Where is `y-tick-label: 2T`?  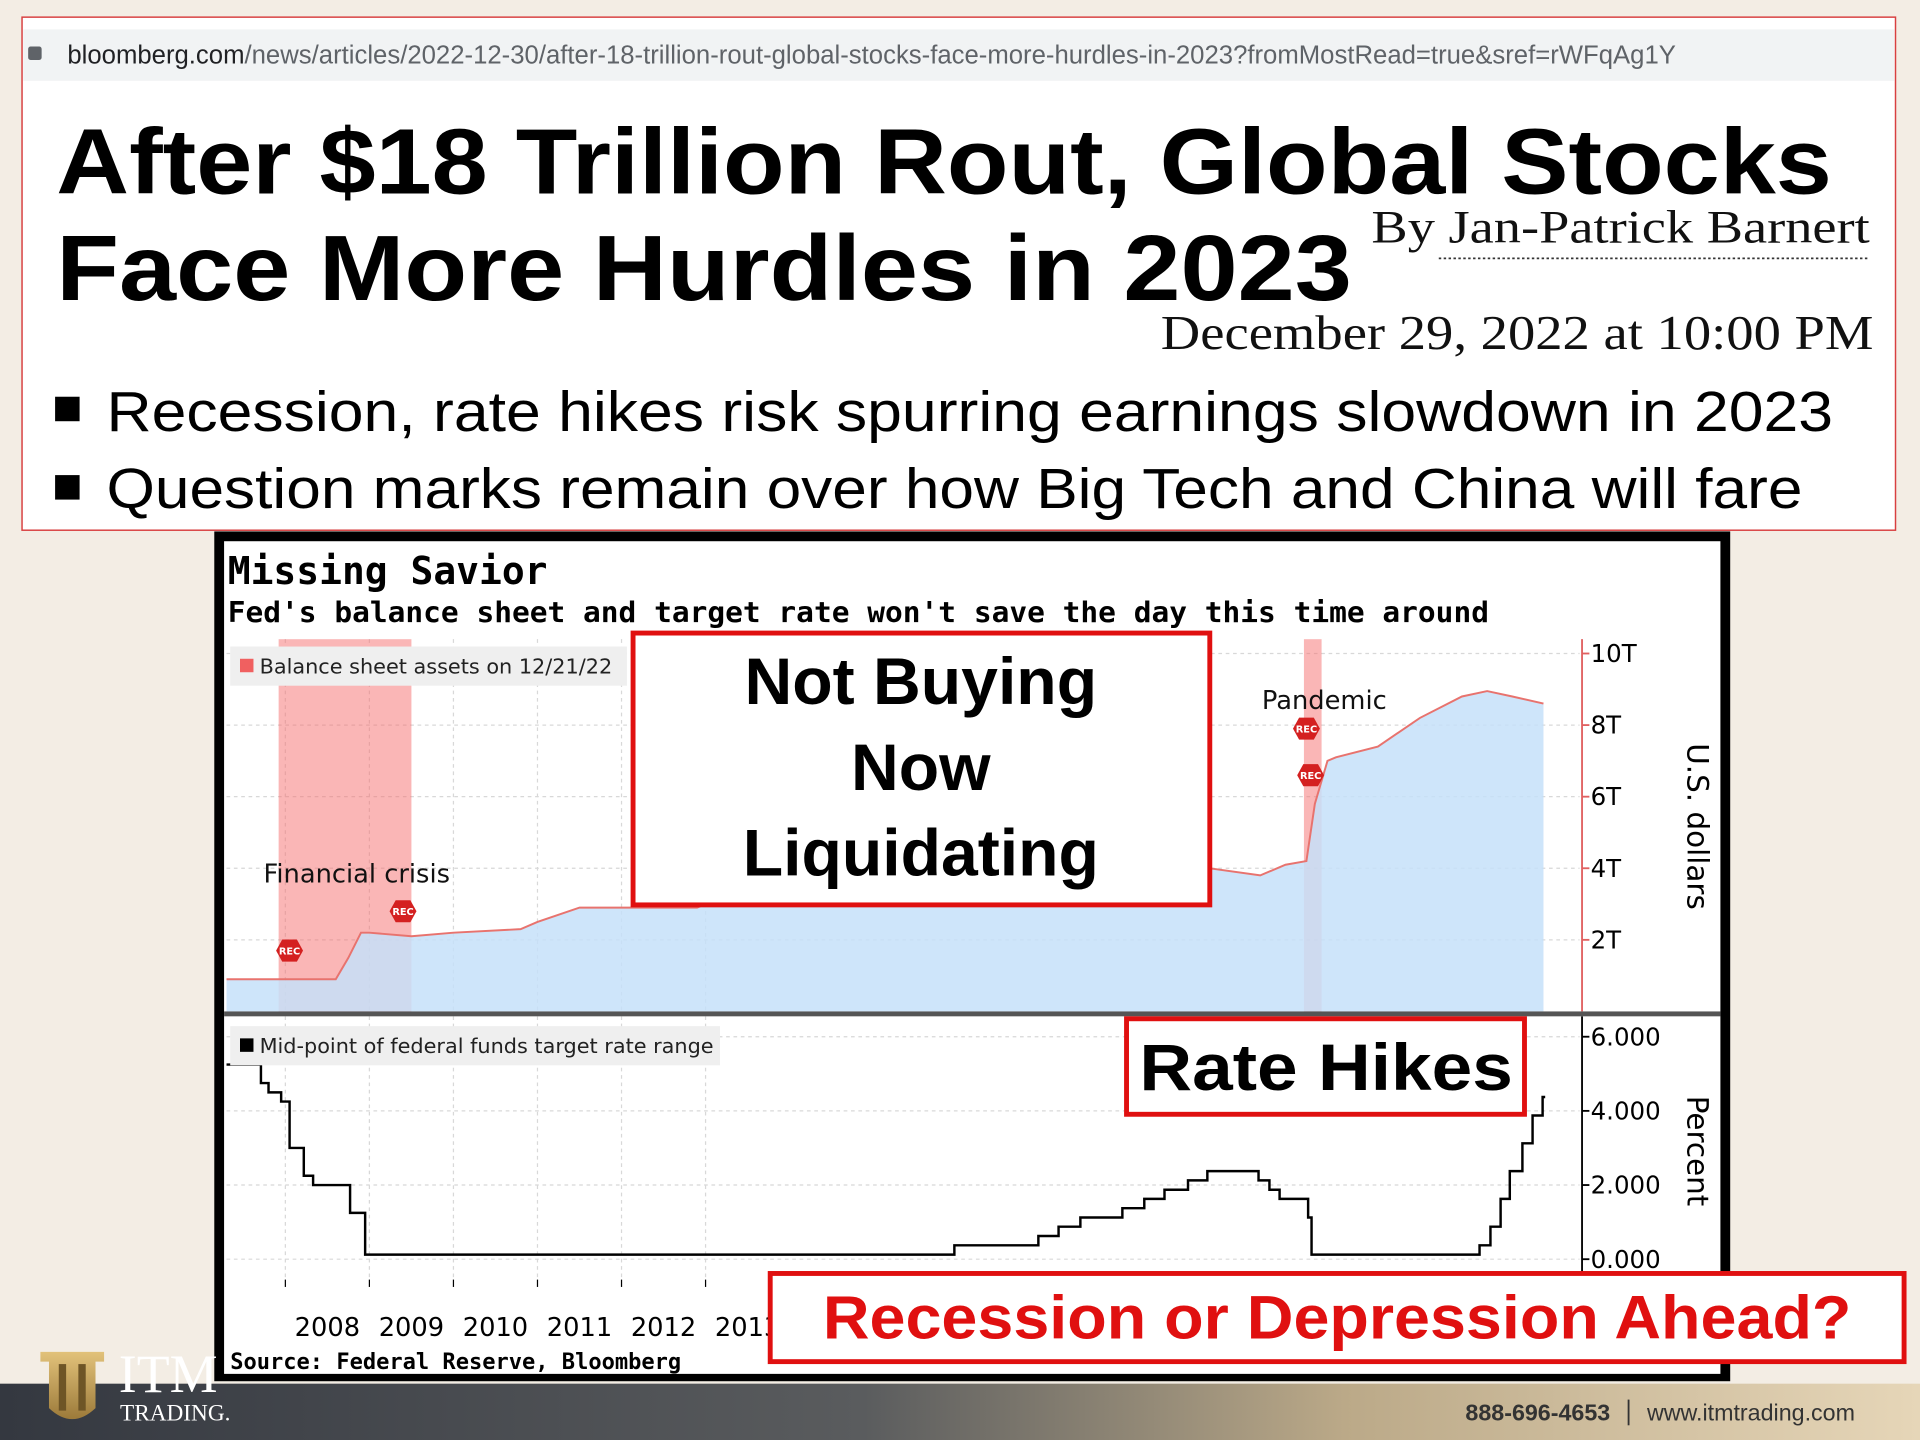
y-tick-label: 2T is located at coordinates (1607, 939).